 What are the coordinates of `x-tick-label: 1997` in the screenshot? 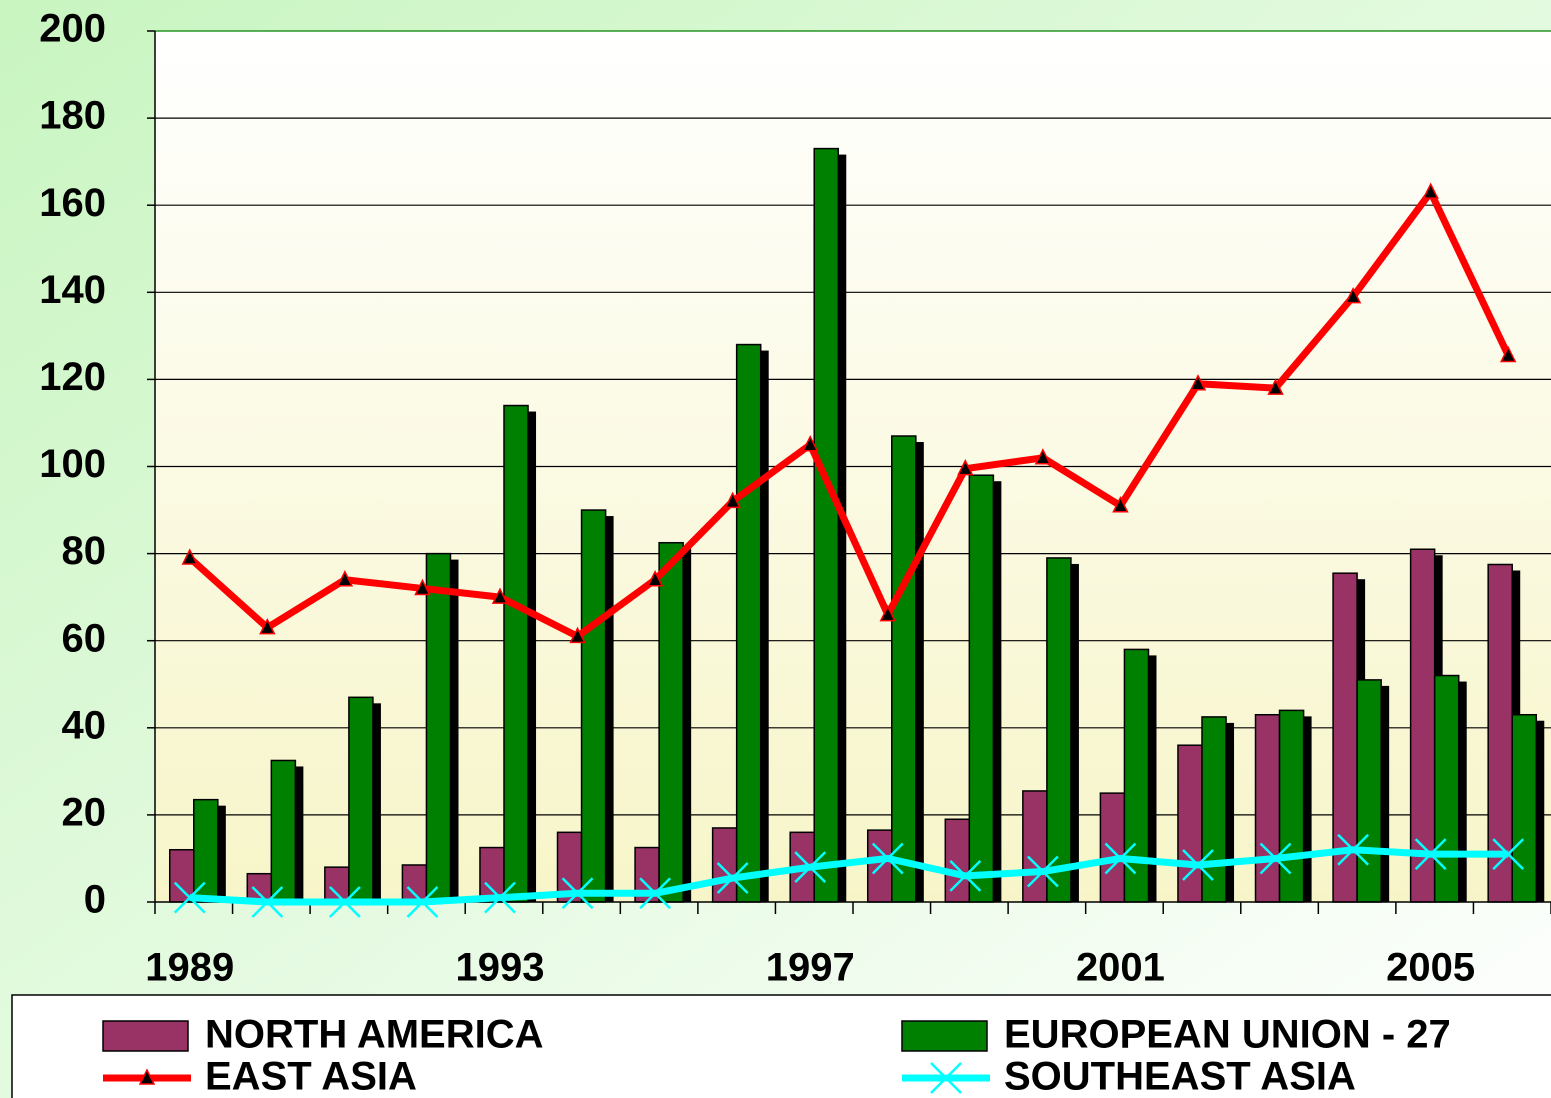 It's located at (810, 968).